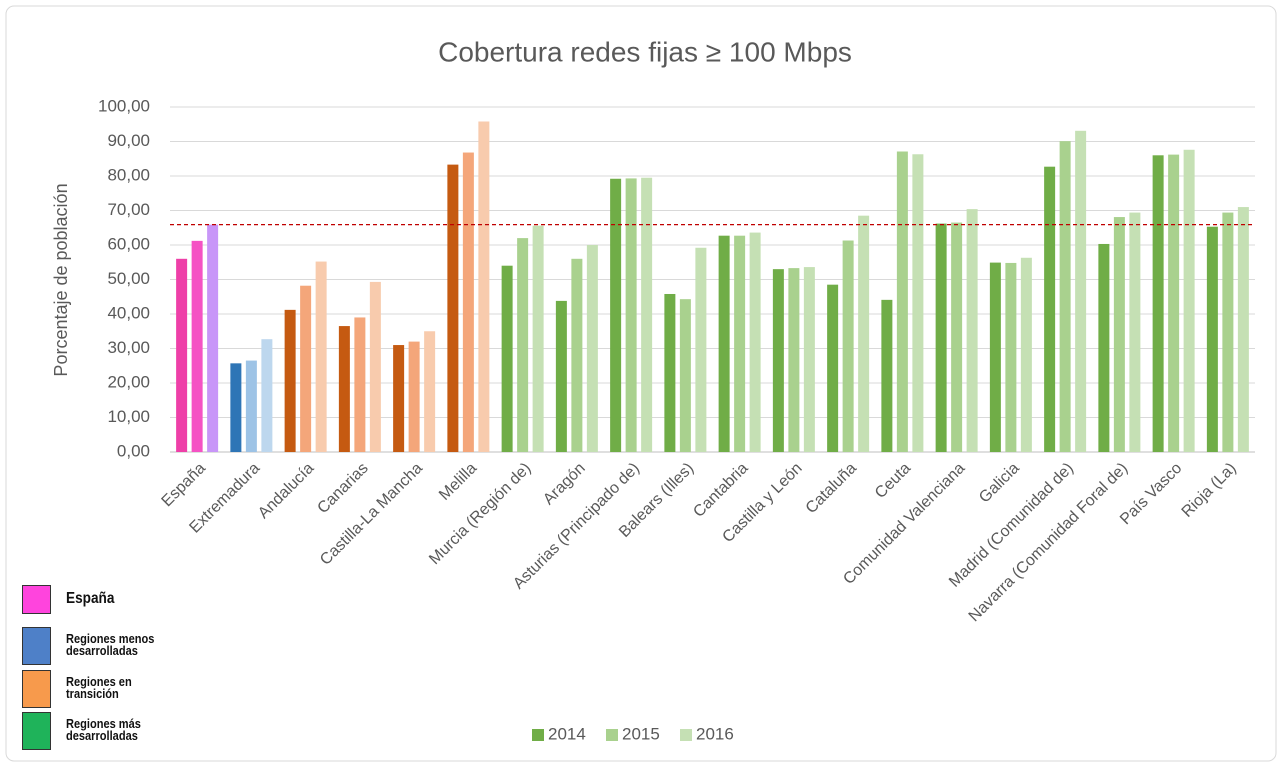  What do you see at coordinates (128, 381) in the screenshot?
I see `y-tick-label: 20,00` at bounding box center [128, 381].